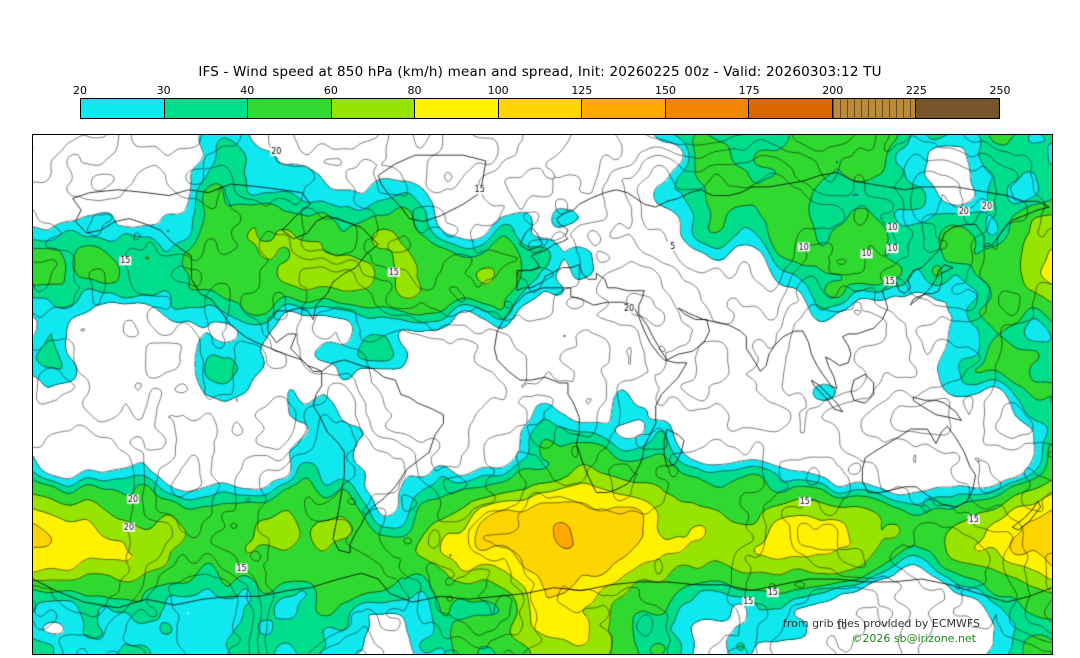  Describe the element at coordinates (582, 90) in the screenshot. I see `colorbar-tick-125: 125` at that location.